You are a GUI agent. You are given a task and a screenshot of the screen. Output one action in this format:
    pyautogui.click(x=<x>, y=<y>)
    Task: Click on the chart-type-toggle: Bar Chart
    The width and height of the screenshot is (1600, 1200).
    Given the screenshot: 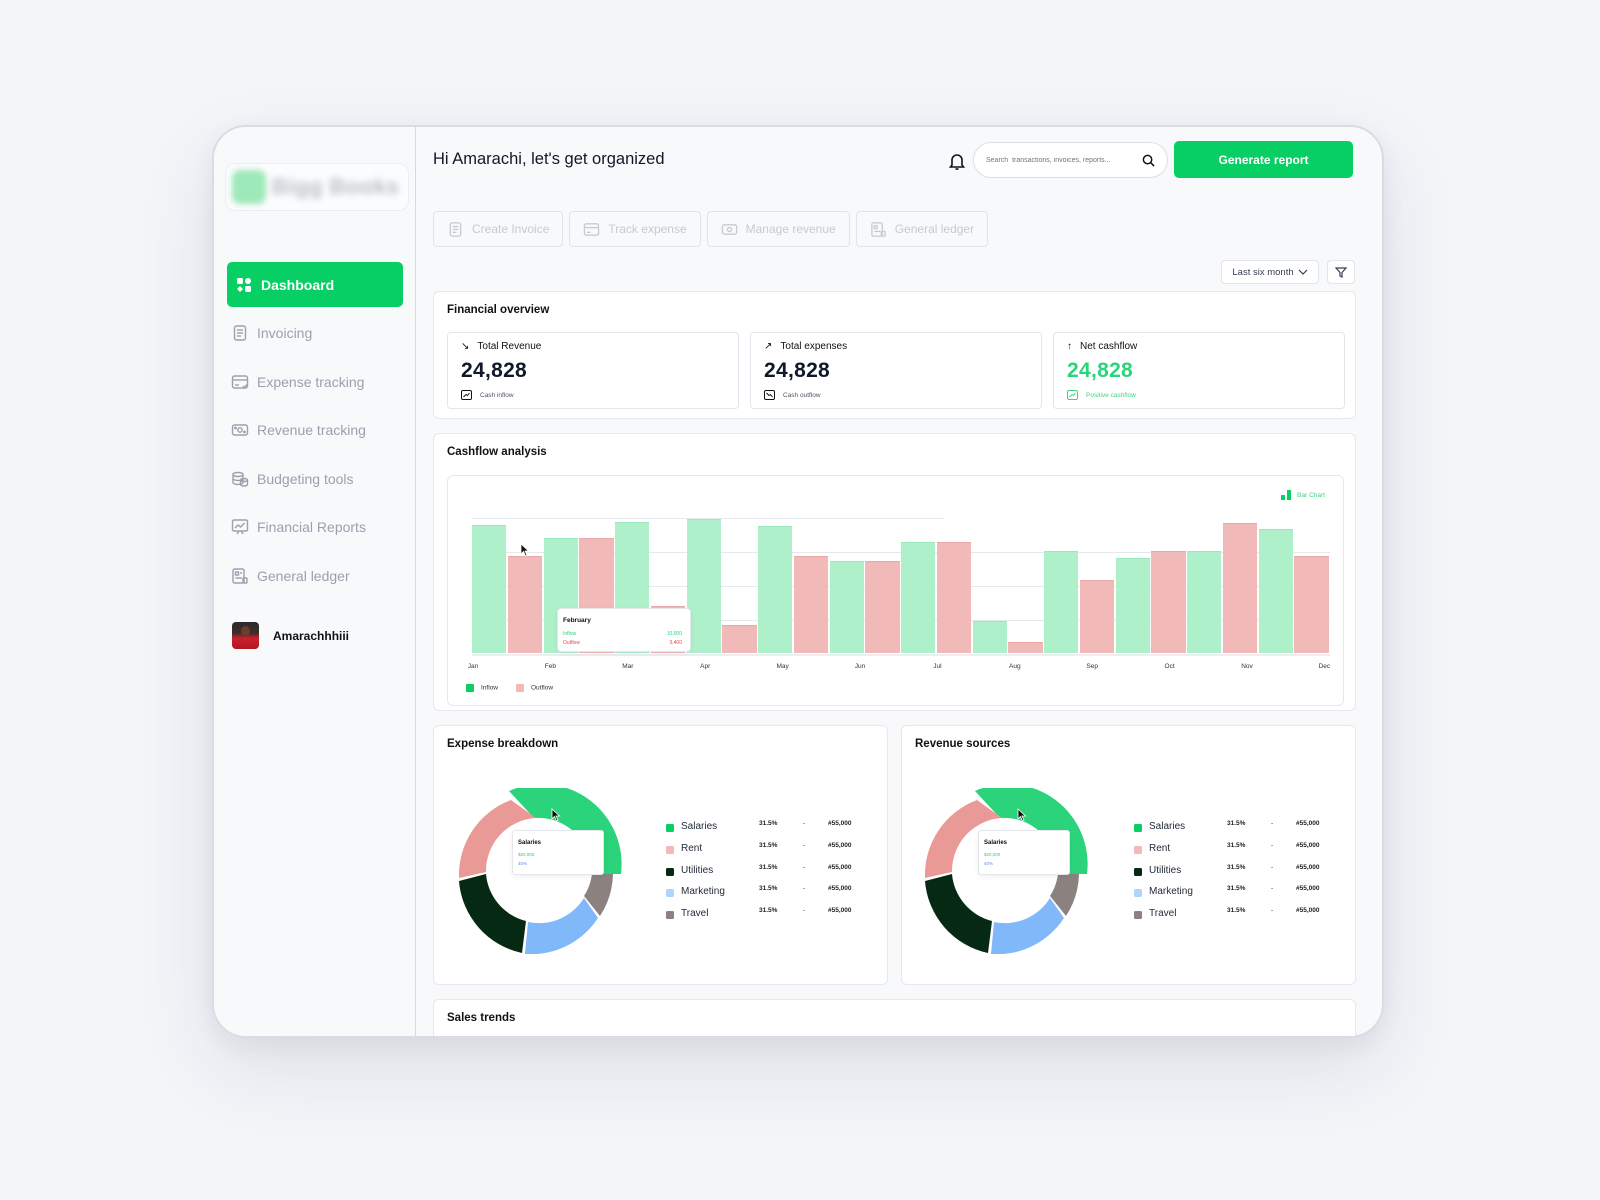 What is the action you would take?
    pyautogui.click(x=1303, y=495)
    